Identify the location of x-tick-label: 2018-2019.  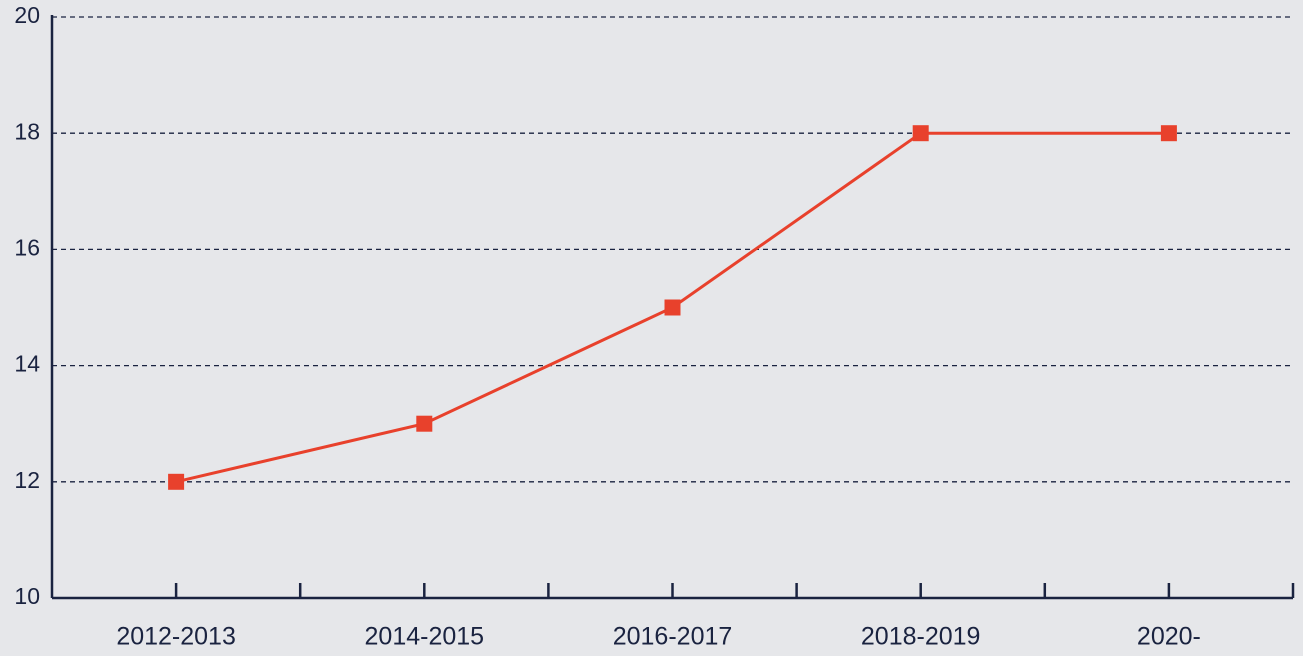
(921, 637).